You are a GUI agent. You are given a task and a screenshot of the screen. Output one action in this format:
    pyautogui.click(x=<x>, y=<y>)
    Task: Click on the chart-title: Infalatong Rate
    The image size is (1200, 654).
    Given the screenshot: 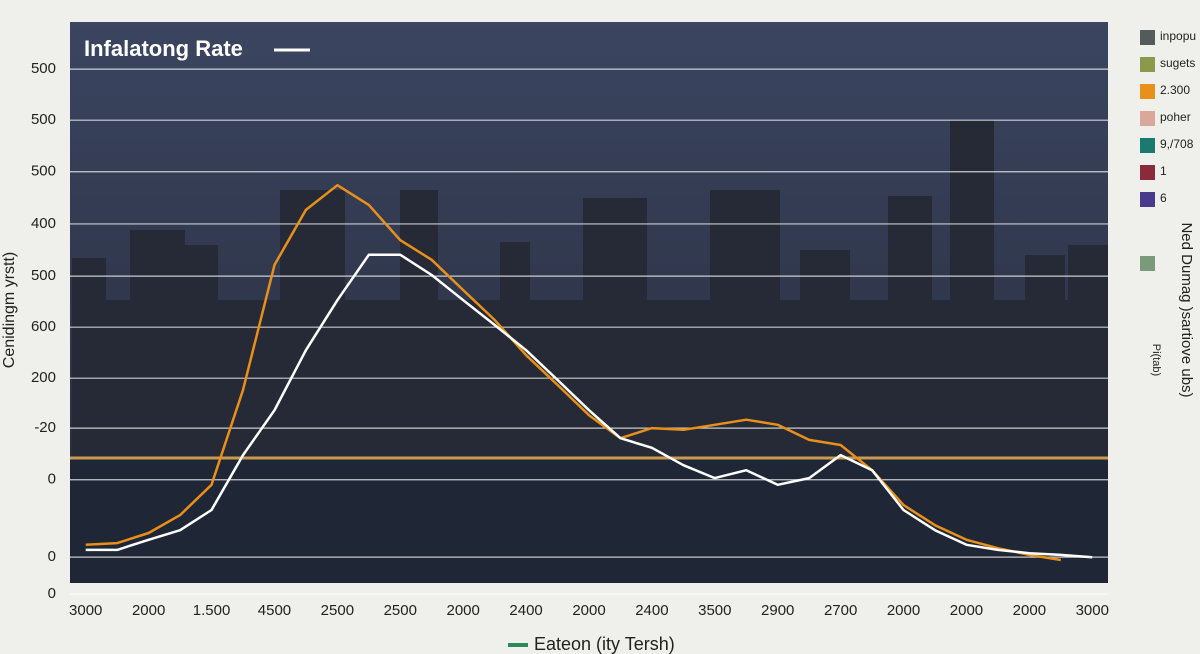 What is the action you would take?
    pyautogui.click(x=163, y=48)
    